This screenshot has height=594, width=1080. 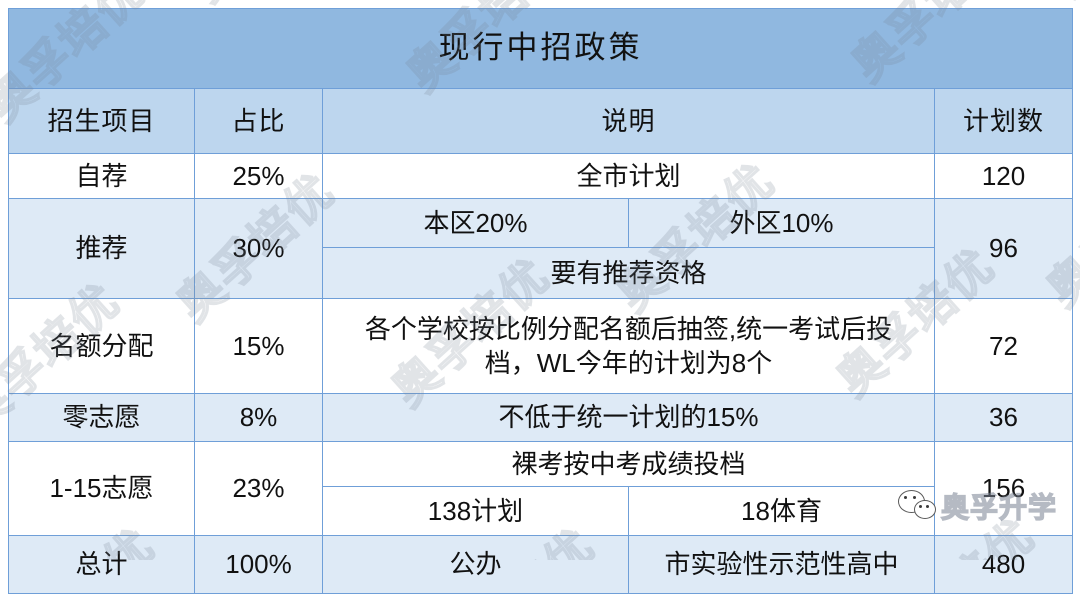 I want to click on description-line-1: 各个学校按比例分配名额后抽签,统一考试后投, so click(x=628, y=328).